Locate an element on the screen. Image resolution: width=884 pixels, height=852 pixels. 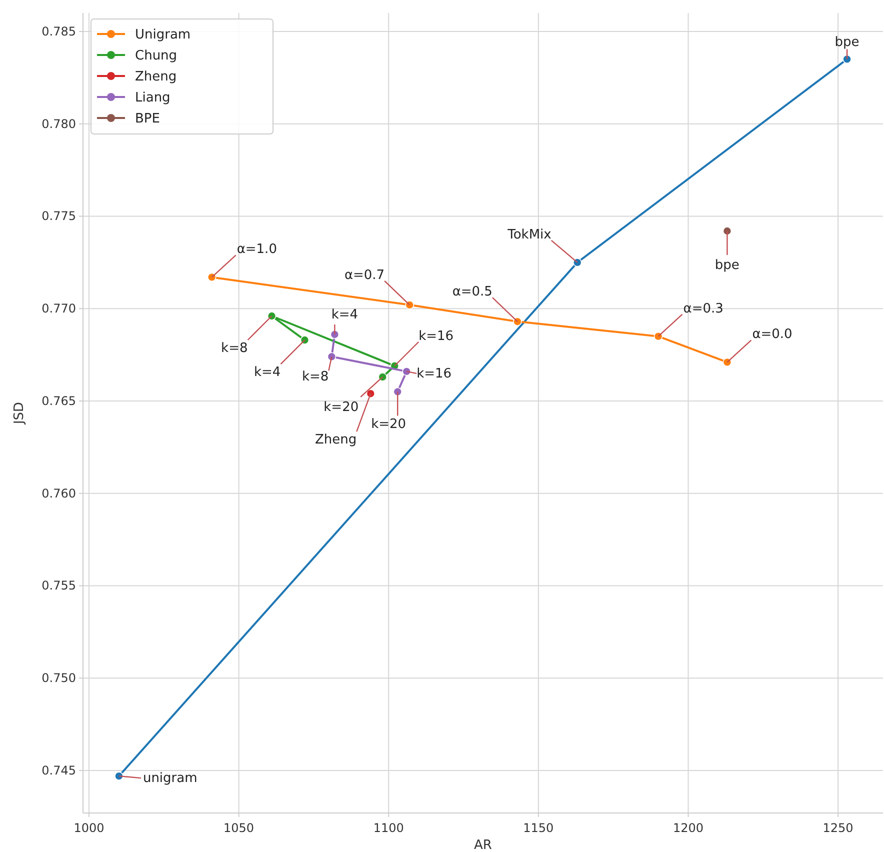
y-tick-label: 0.775 is located at coordinates (59, 216).